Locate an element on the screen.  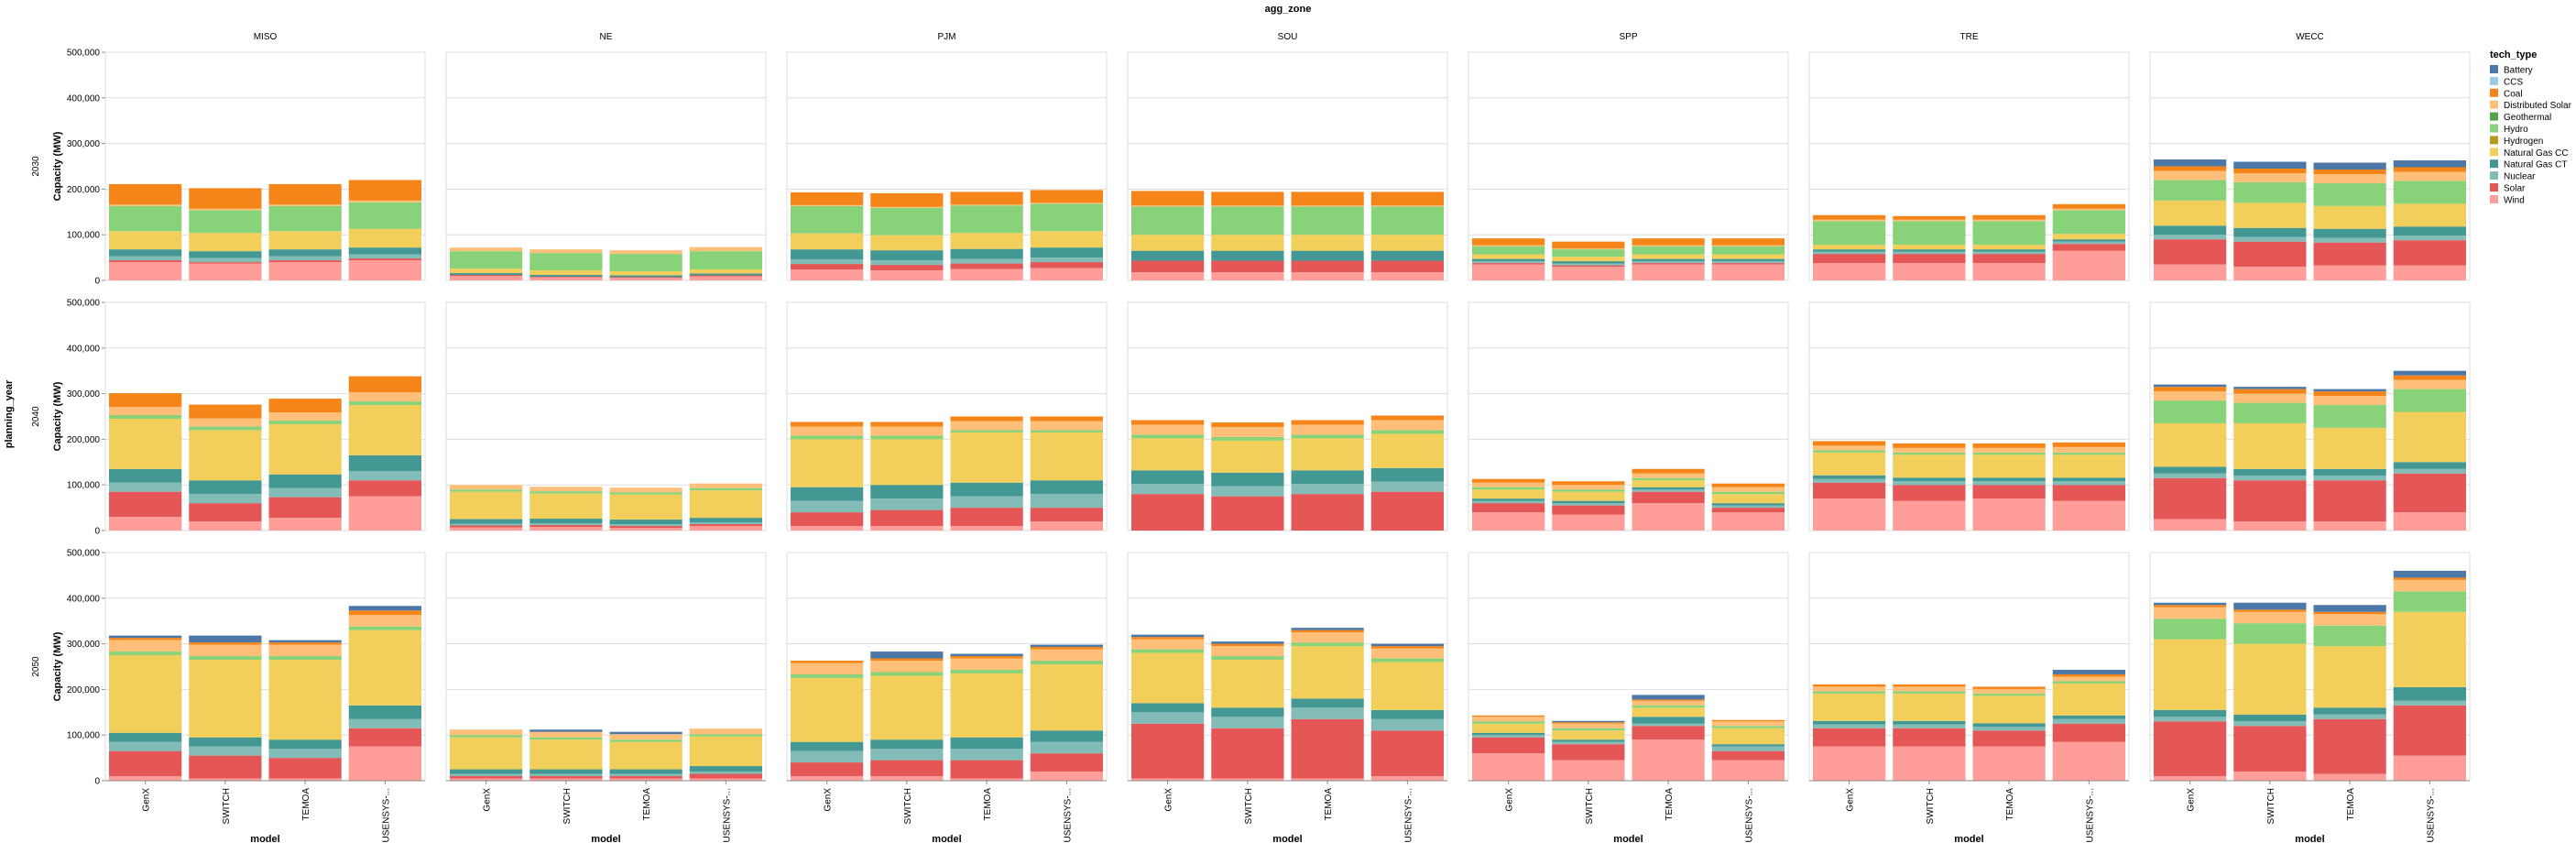
bar-segment-sou-2030-temoa-distributed-solar is located at coordinates (1328, 205).